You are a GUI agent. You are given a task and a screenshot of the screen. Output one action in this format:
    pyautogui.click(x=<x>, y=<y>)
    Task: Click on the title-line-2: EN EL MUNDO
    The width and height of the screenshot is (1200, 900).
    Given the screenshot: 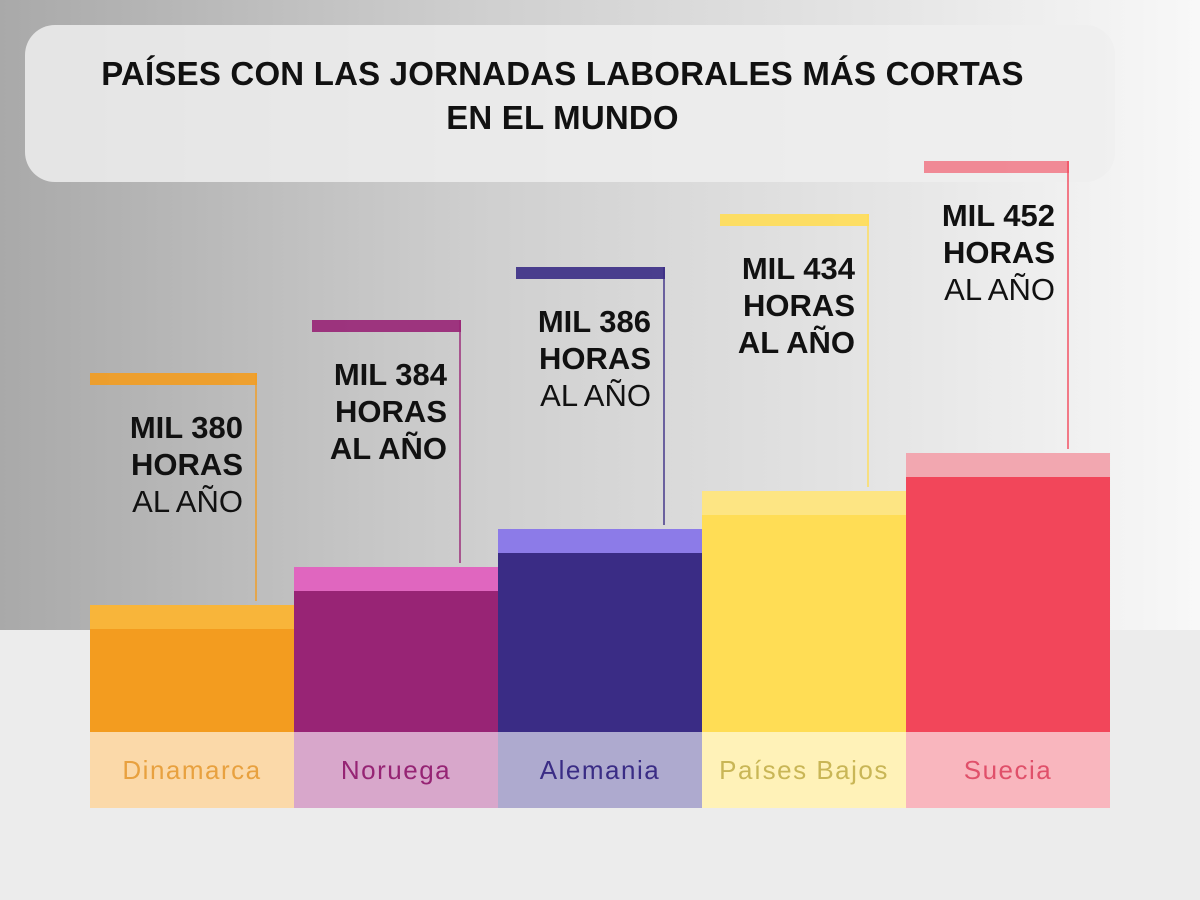 What is the action you would take?
    pyautogui.click(x=562, y=117)
    